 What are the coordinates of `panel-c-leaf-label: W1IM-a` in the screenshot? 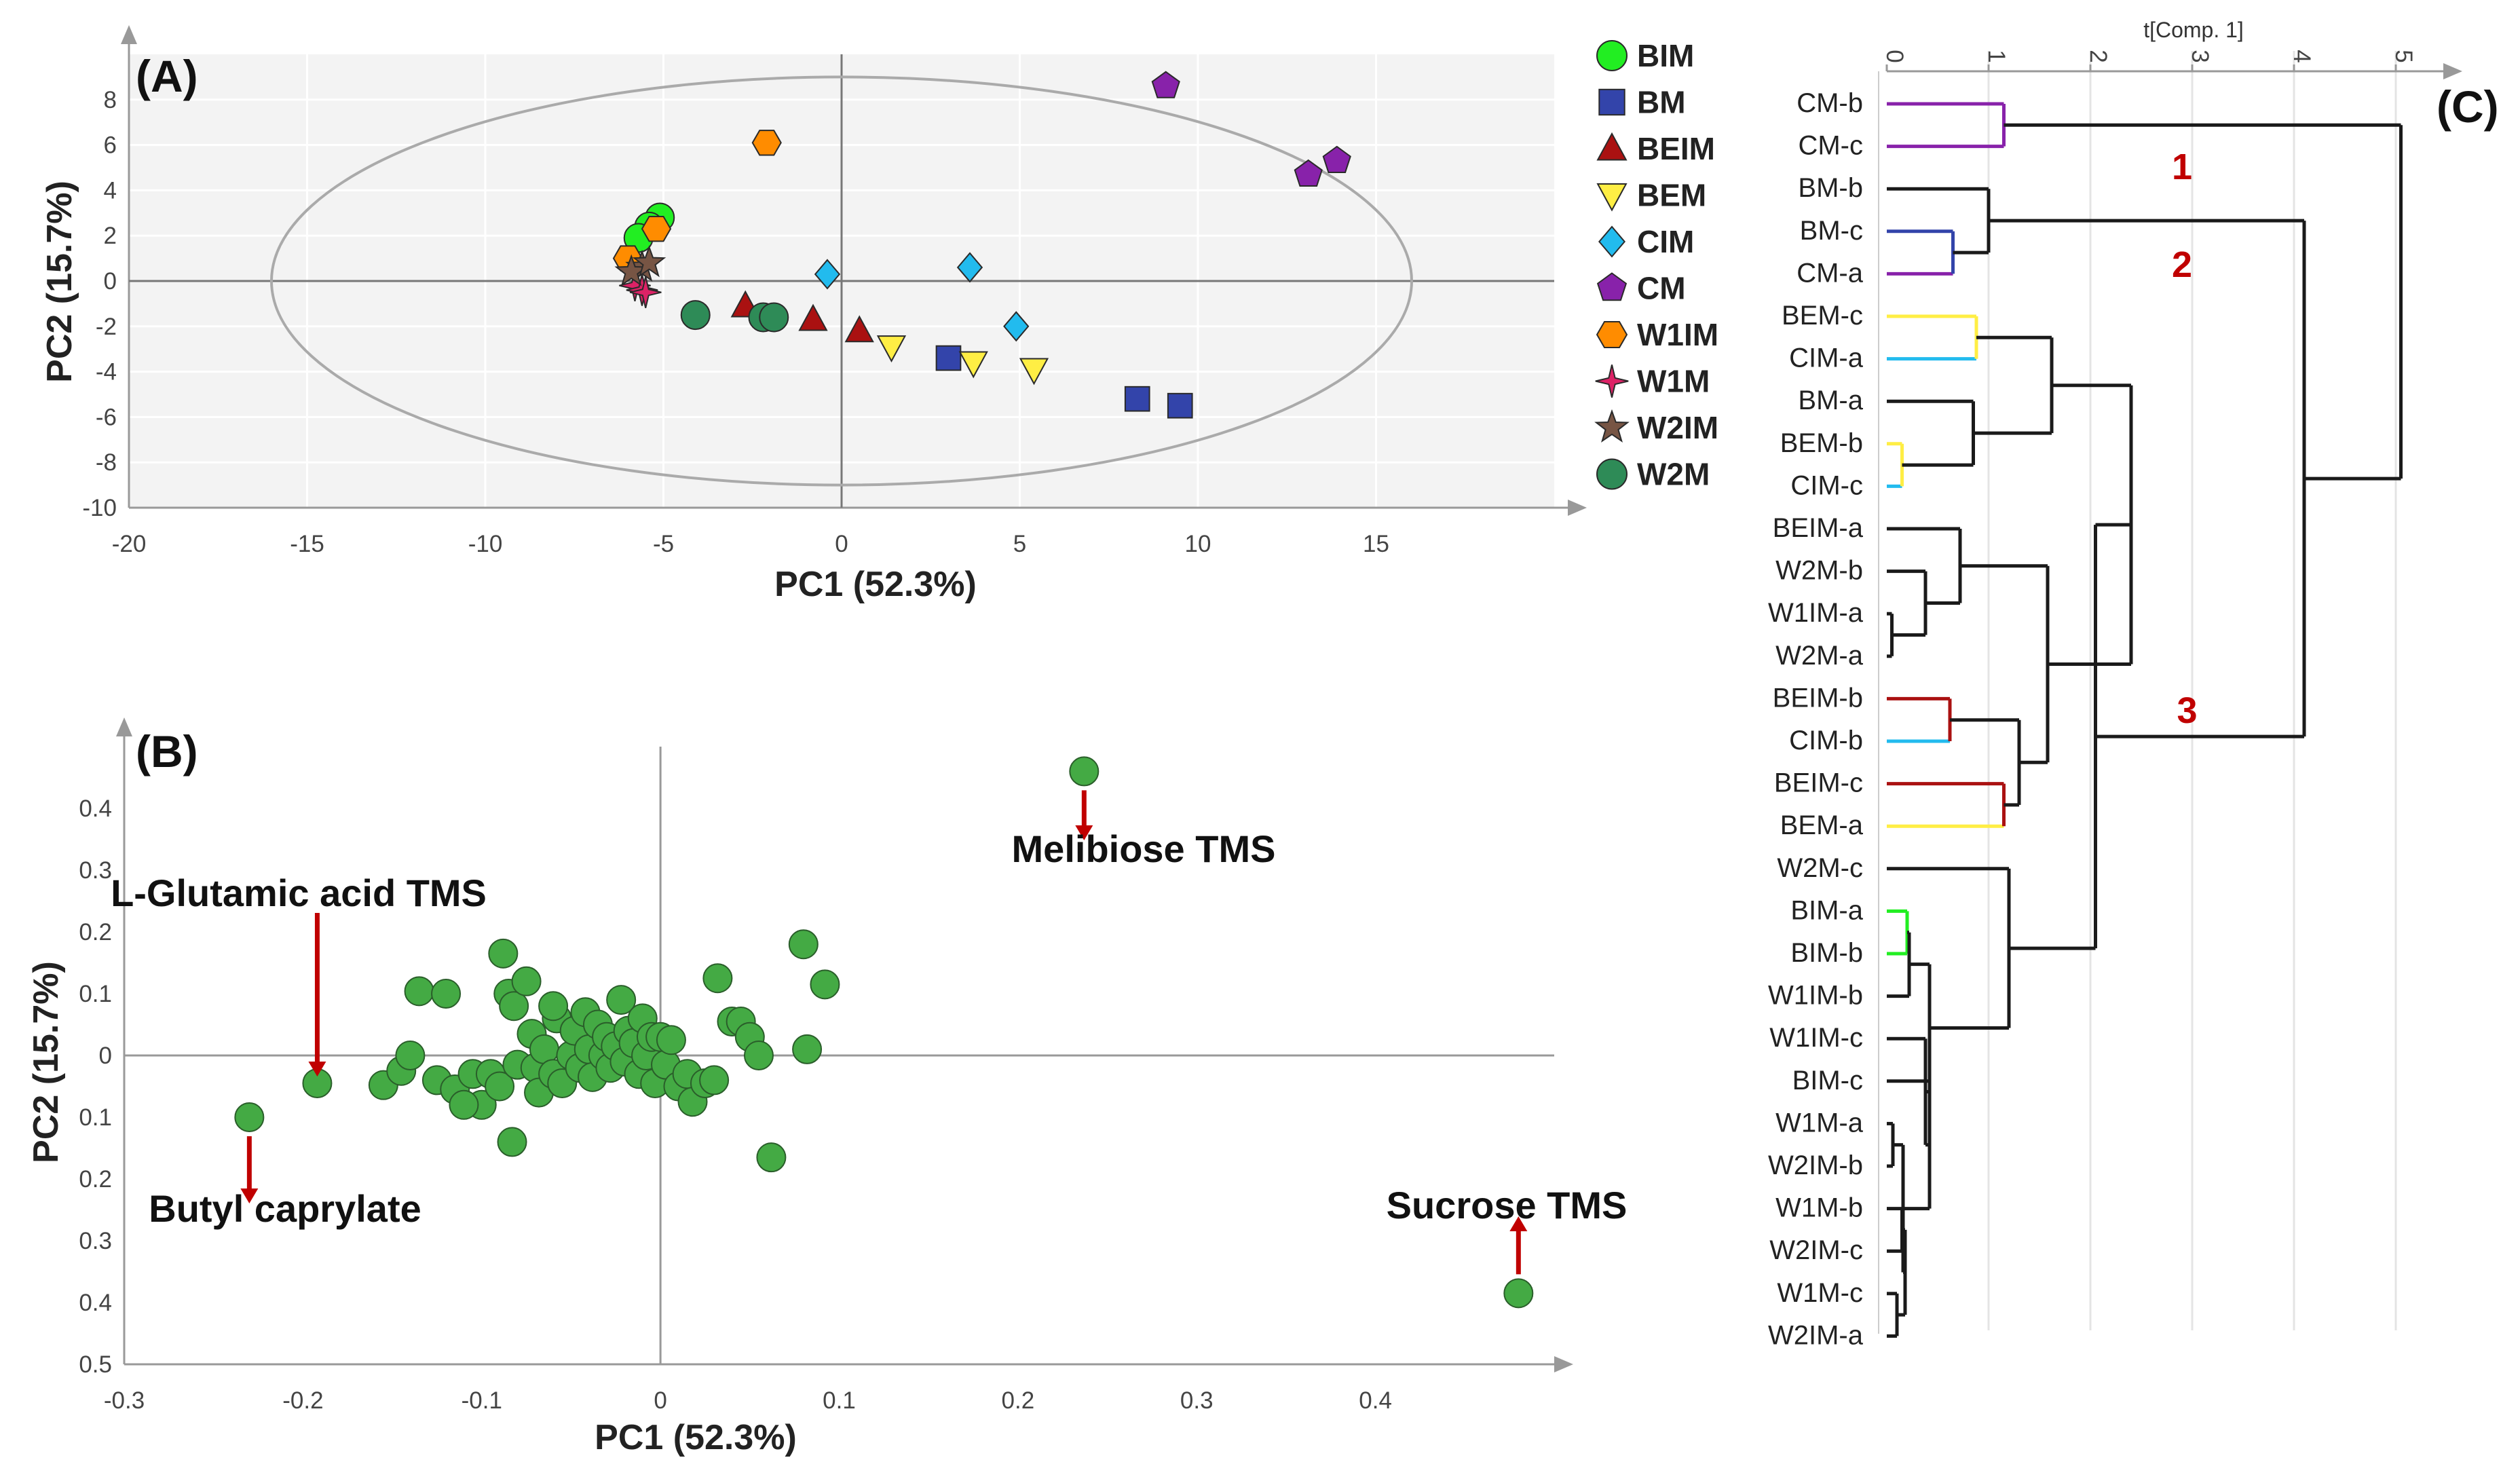 It's located at (1816, 613).